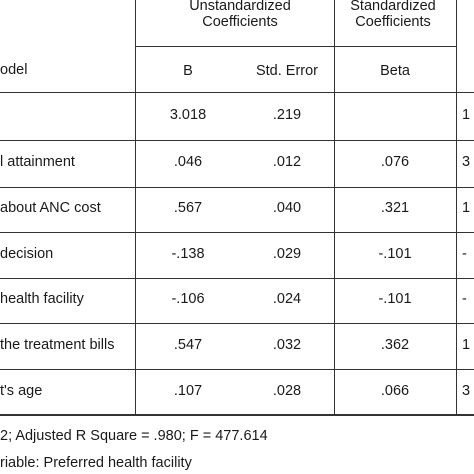 This screenshot has width=474, height=474. Describe the element at coordinates (395, 162) in the screenshot. I see `beta-value: .076` at that location.